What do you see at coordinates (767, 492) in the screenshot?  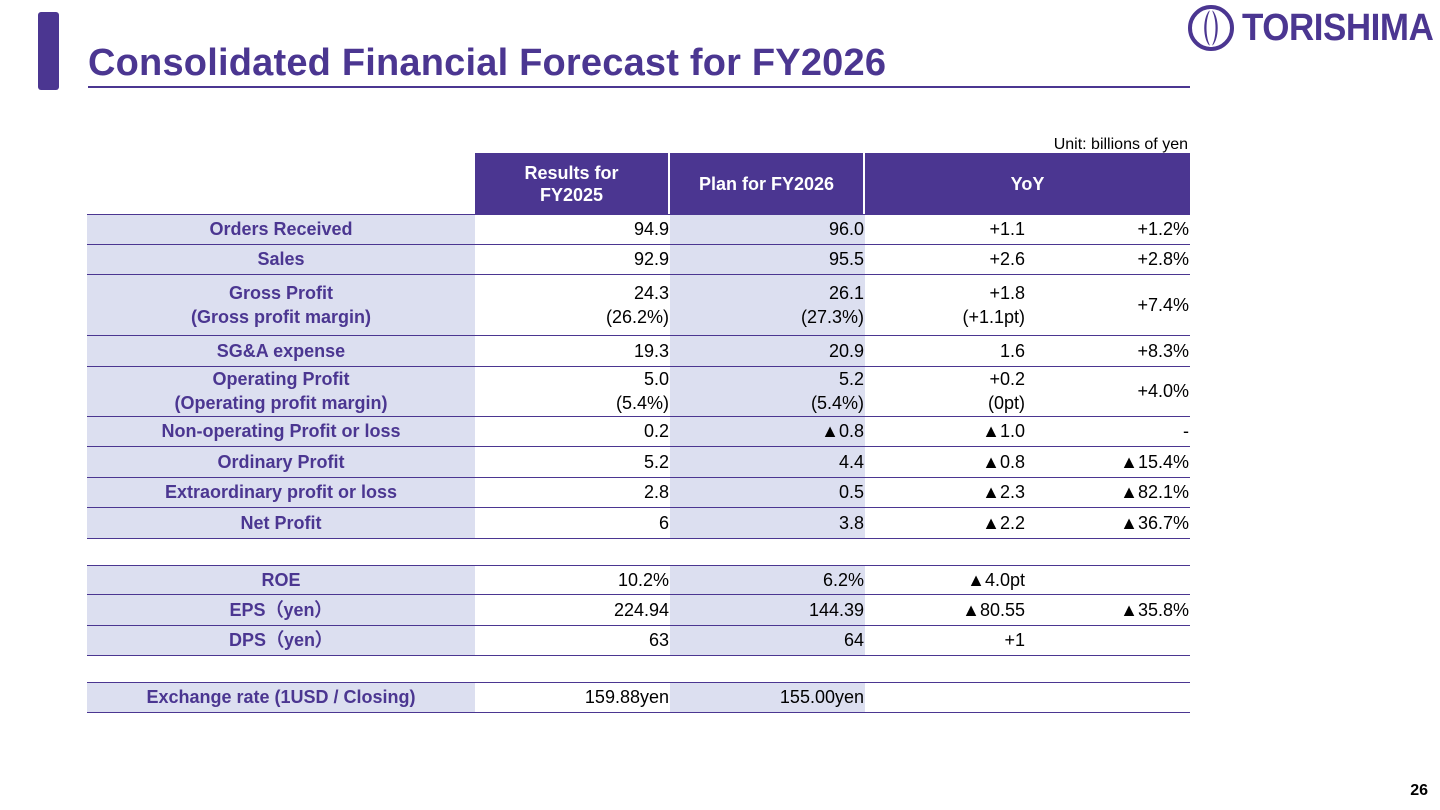 I see `cell-plan-fy2026: 0.5` at bounding box center [767, 492].